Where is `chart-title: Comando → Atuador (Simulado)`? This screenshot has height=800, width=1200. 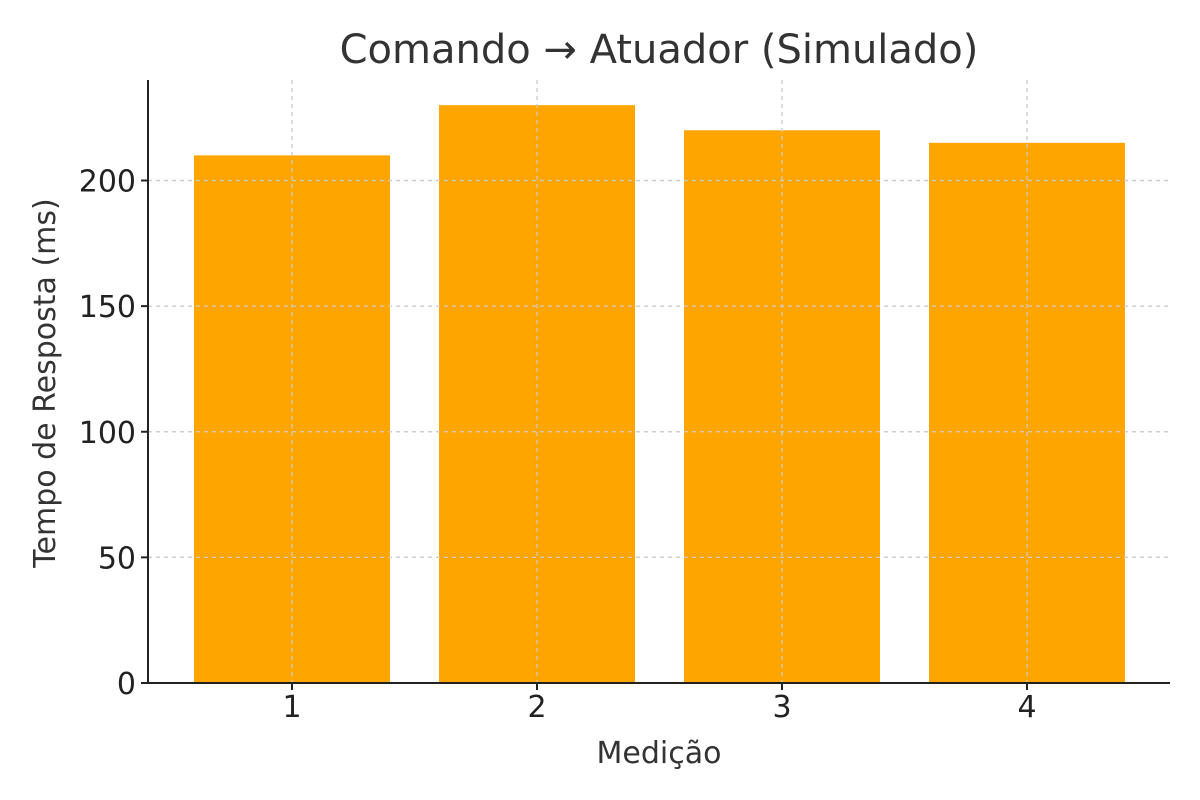
chart-title: Comando → Atuador (Simulado) is located at coordinates (659, 50).